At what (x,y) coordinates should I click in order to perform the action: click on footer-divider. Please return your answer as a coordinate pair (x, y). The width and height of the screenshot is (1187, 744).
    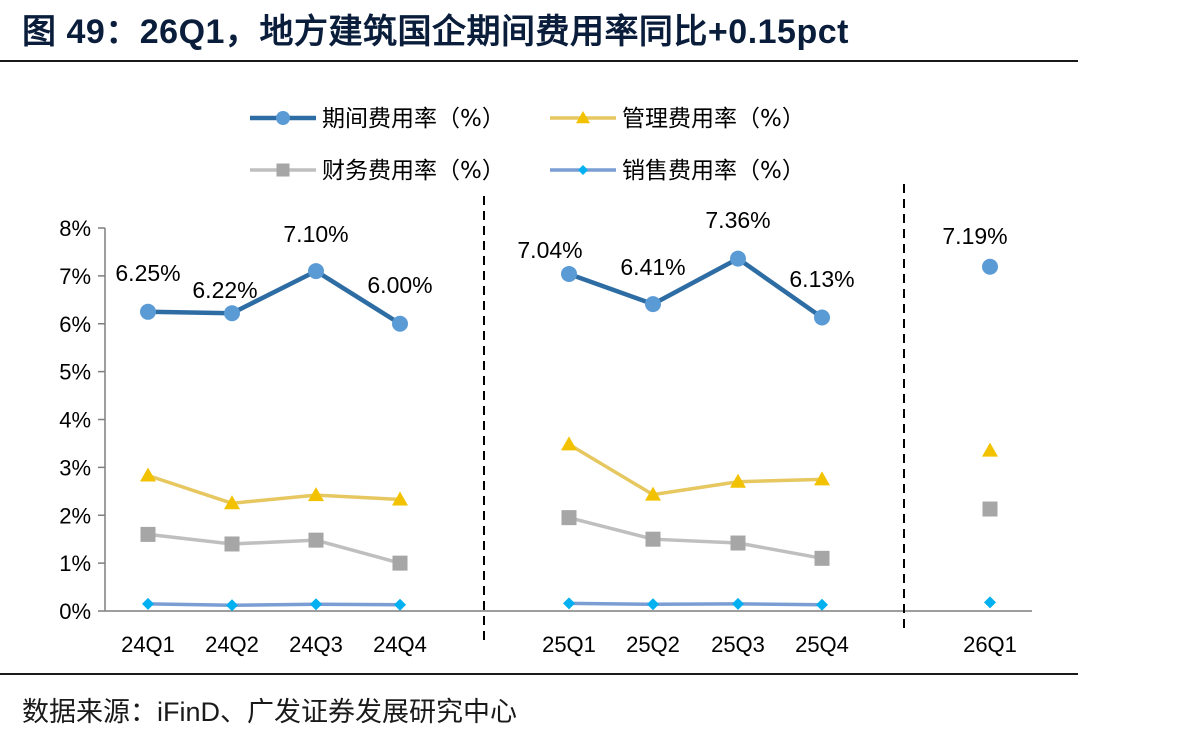
    Looking at the image, I should click on (539, 674).